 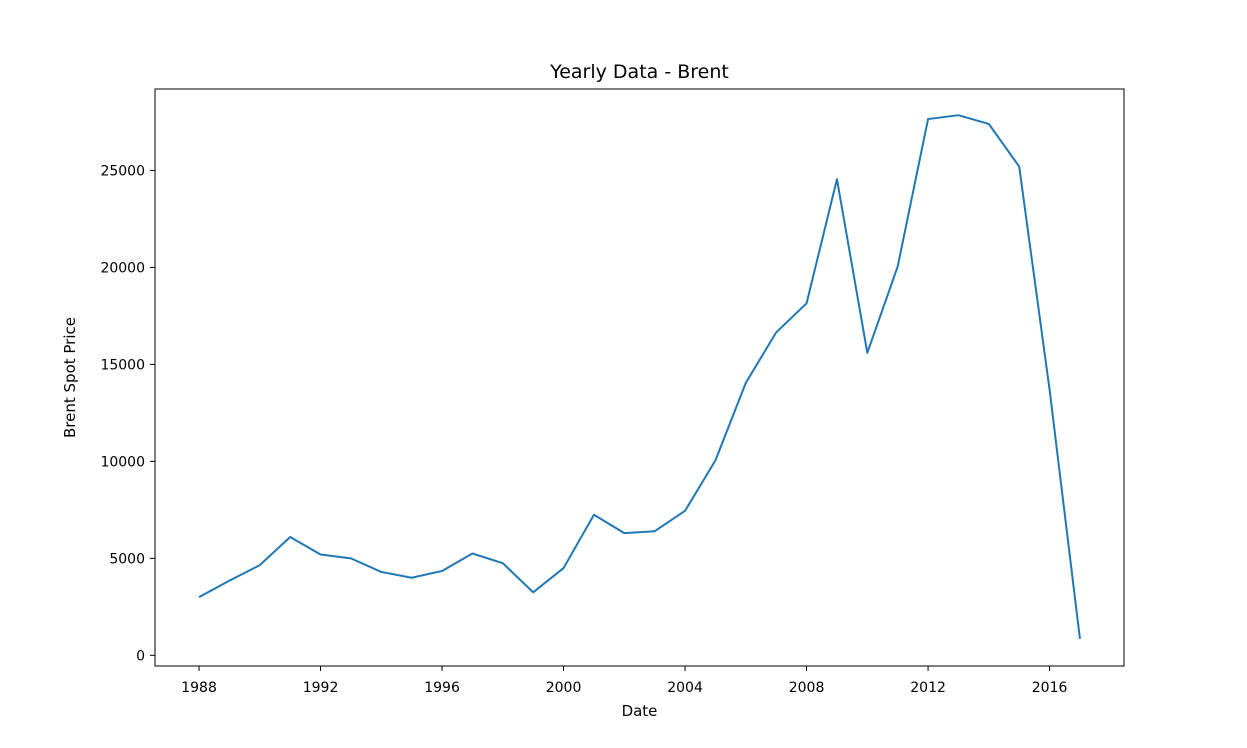 I want to click on x-tick-label: 2008, so click(x=807, y=688).